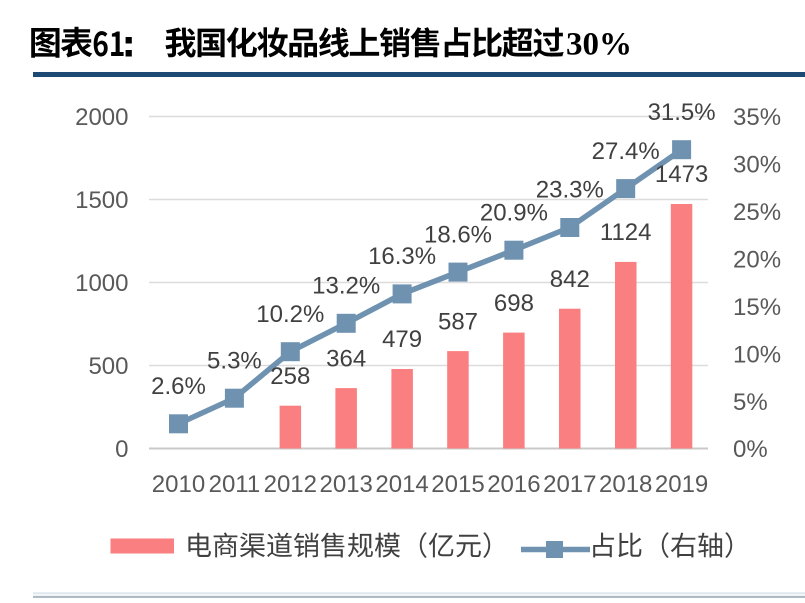 This screenshot has height=603, width=805. Describe the element at coordinates (757, 307) in the screenshot. I see `svg-text: 15%` at that location.